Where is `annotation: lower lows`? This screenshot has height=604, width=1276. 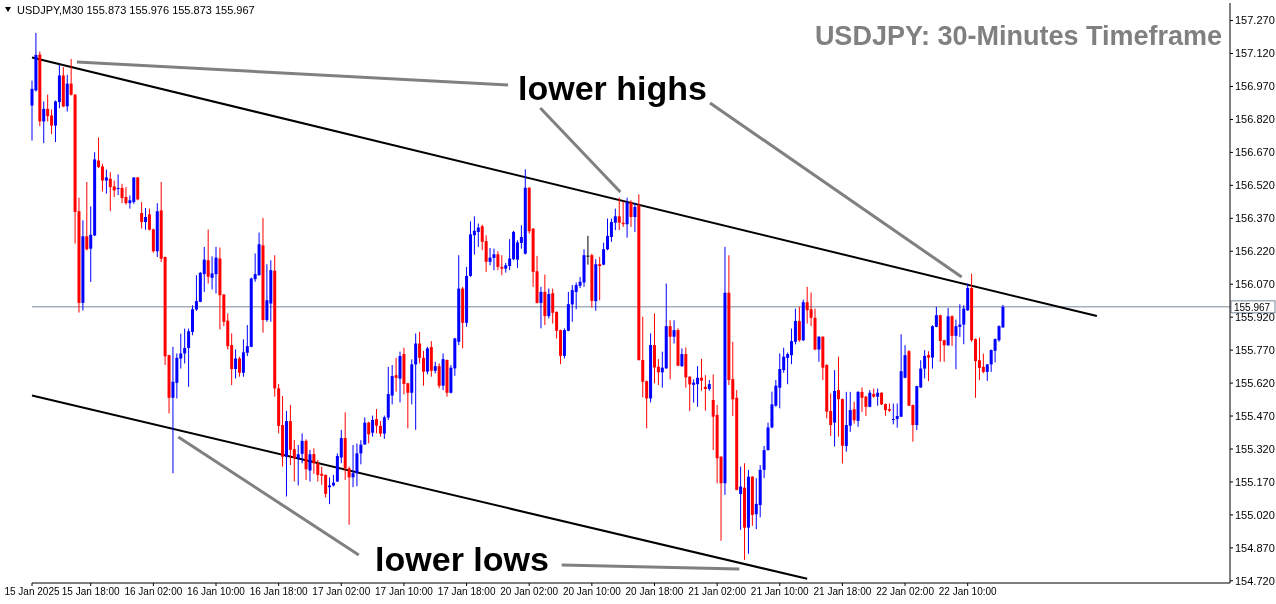
annotation: lower lows is located at coordinates (462, 559).